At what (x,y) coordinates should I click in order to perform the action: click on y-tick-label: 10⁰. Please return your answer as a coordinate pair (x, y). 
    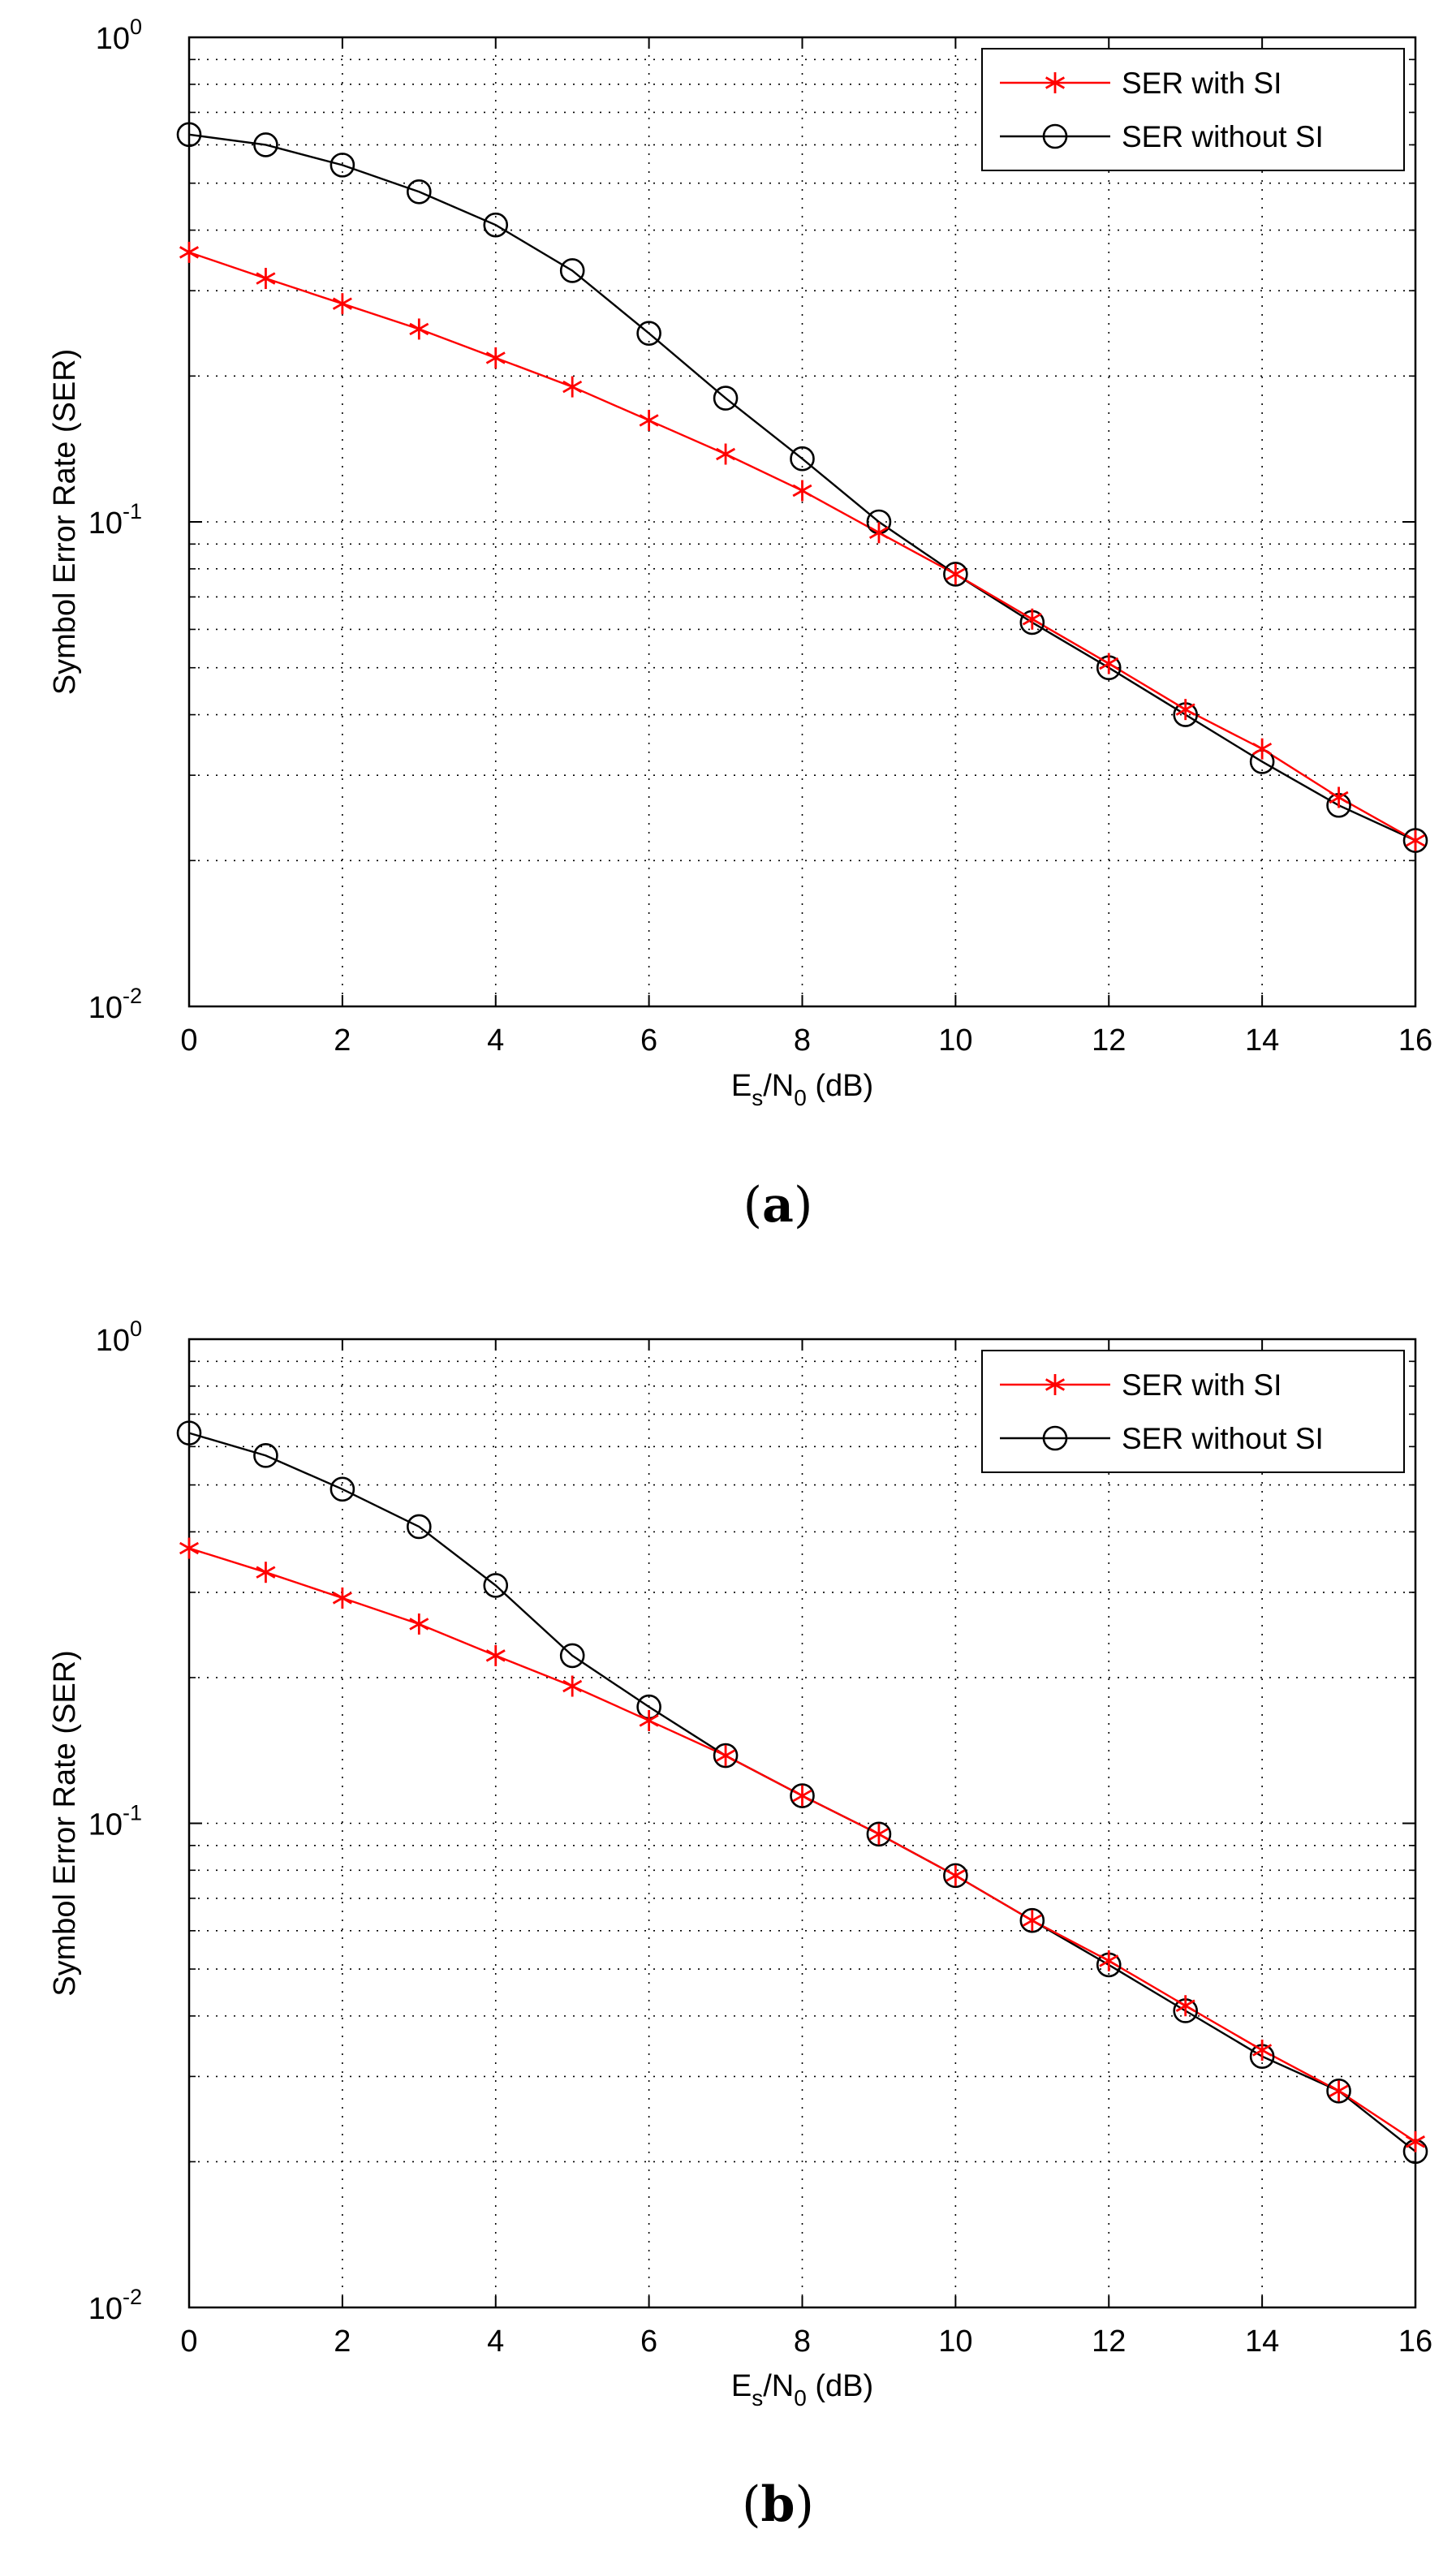
    Looking at the image, I should click on (119, 1337).